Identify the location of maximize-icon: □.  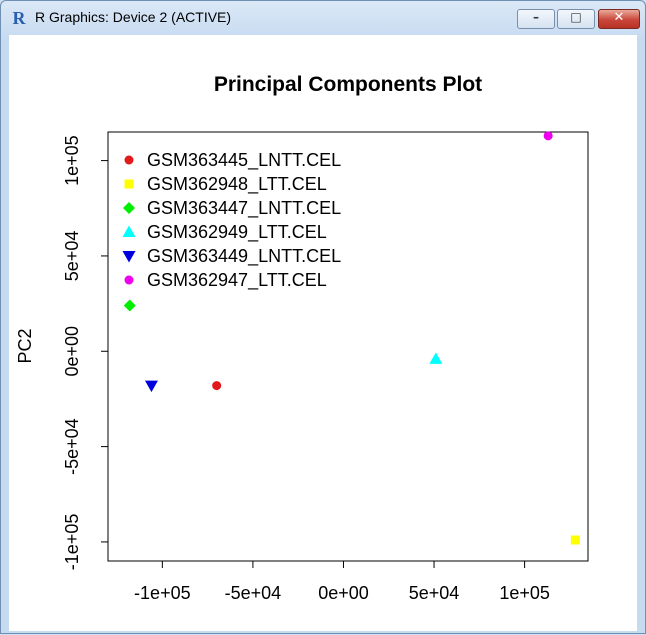
(576, 17).